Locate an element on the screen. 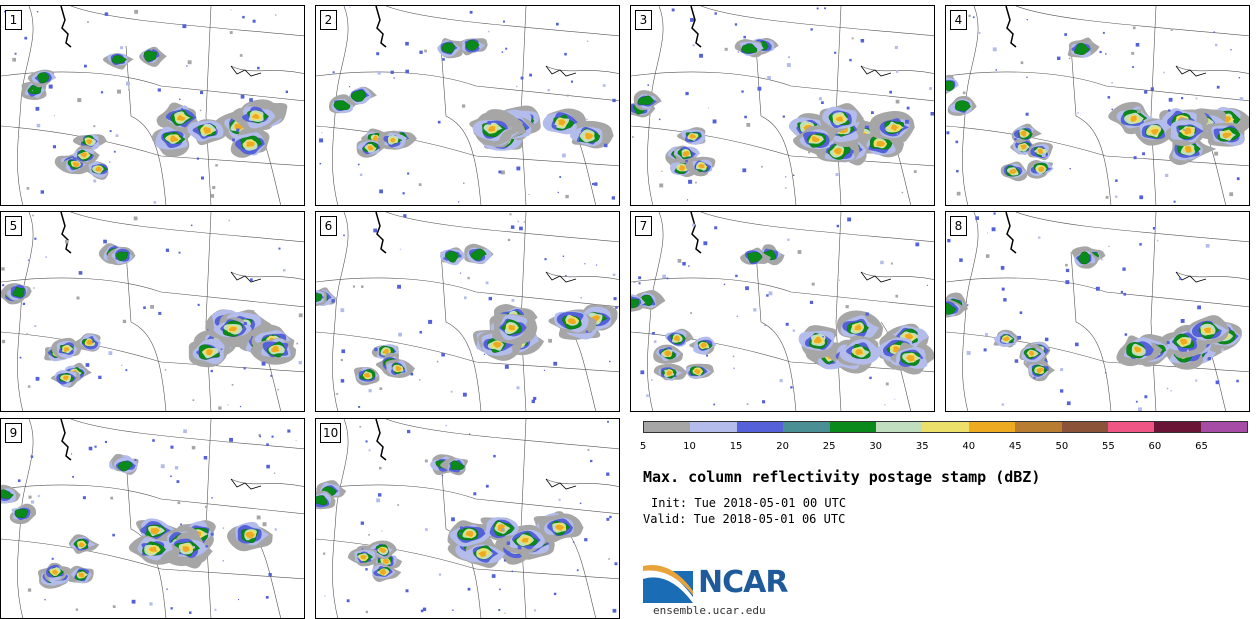 The width and height of the screenshot is (1260, 619). member-number: 2 is located at coordinates (328, 20).